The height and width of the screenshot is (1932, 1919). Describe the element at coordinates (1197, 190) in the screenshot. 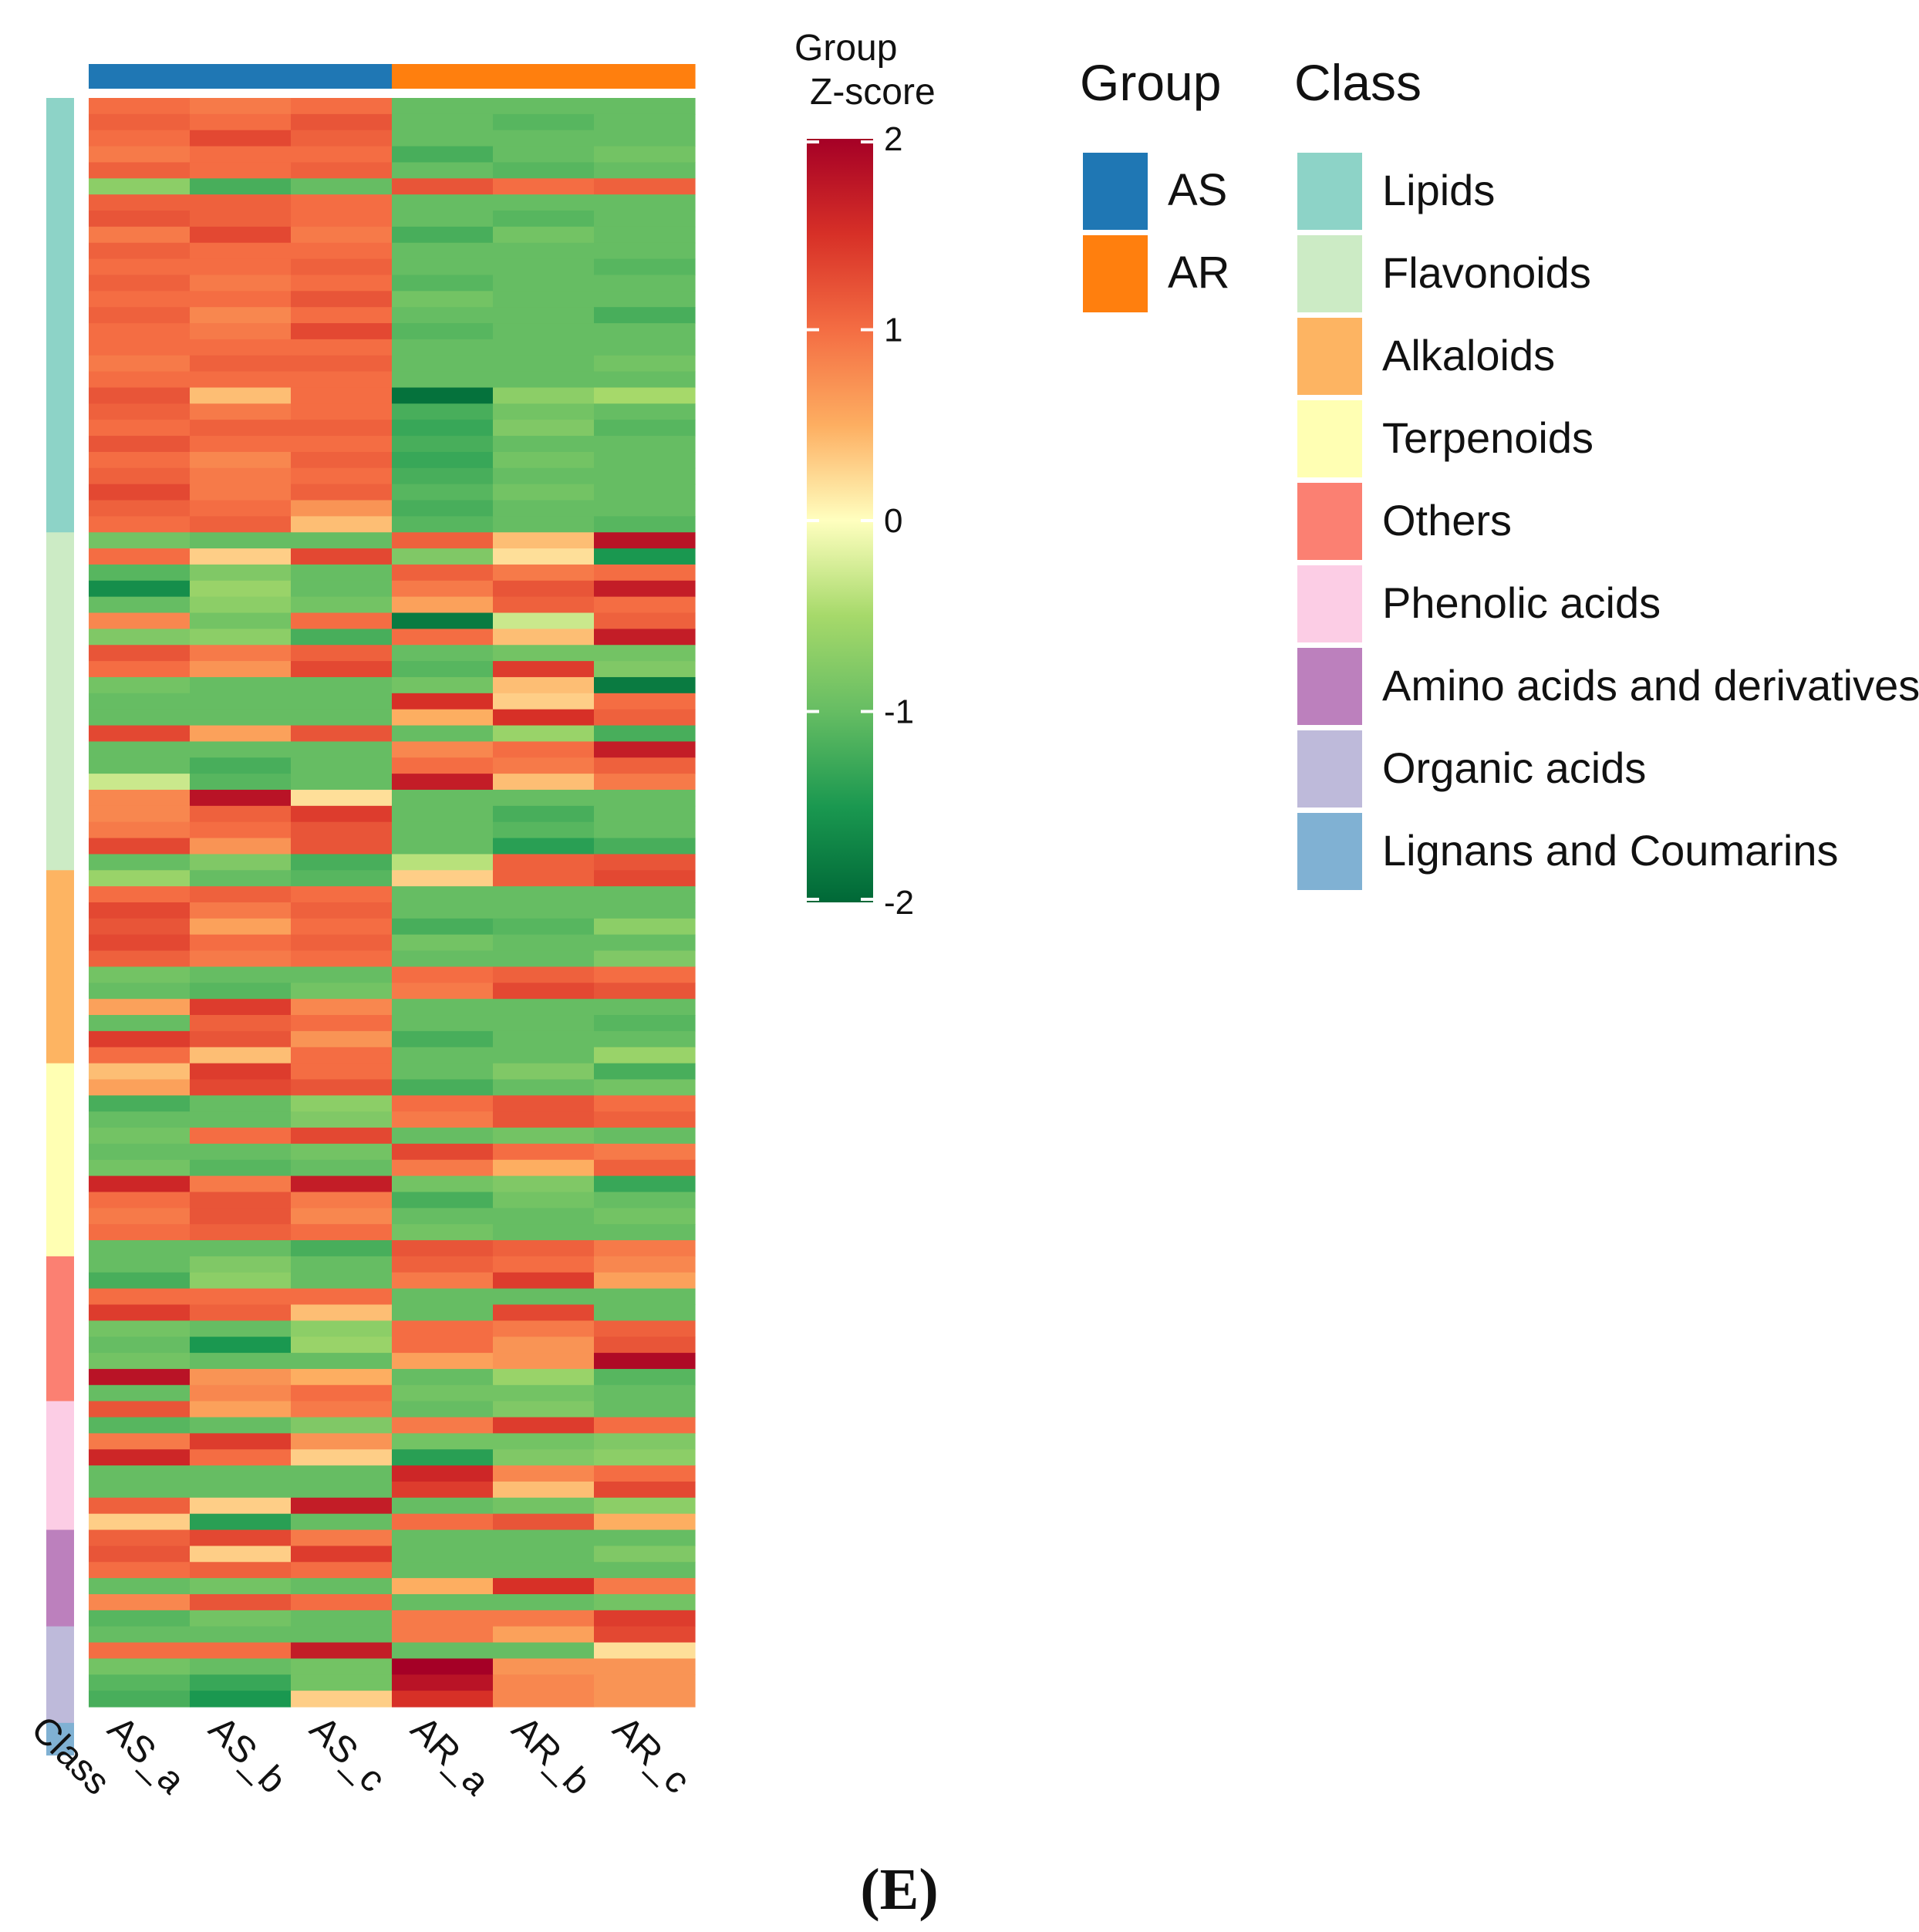

I see `group-legend-label: AS` at that location.